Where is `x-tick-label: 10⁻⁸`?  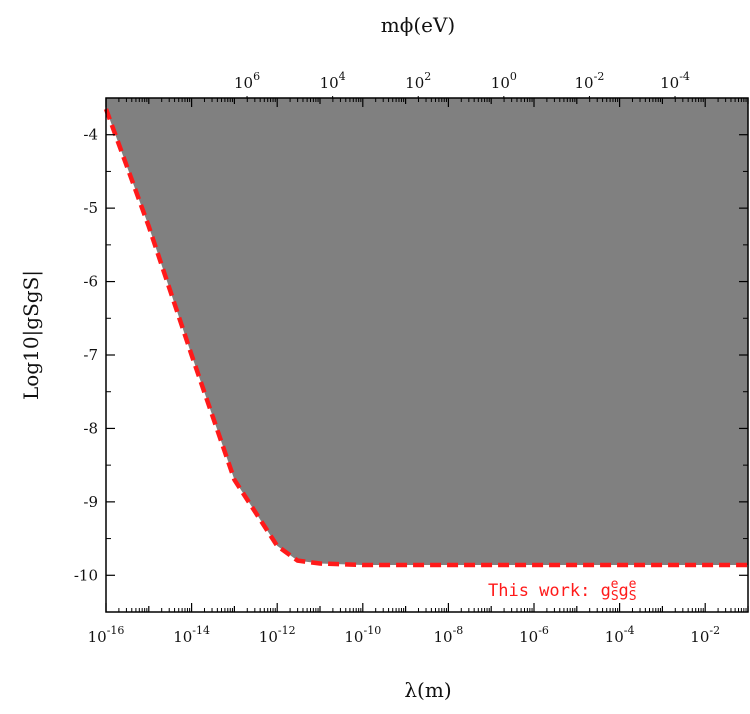
x-tick-label: 10⁻⁸ is located at coordinates (448, 635).